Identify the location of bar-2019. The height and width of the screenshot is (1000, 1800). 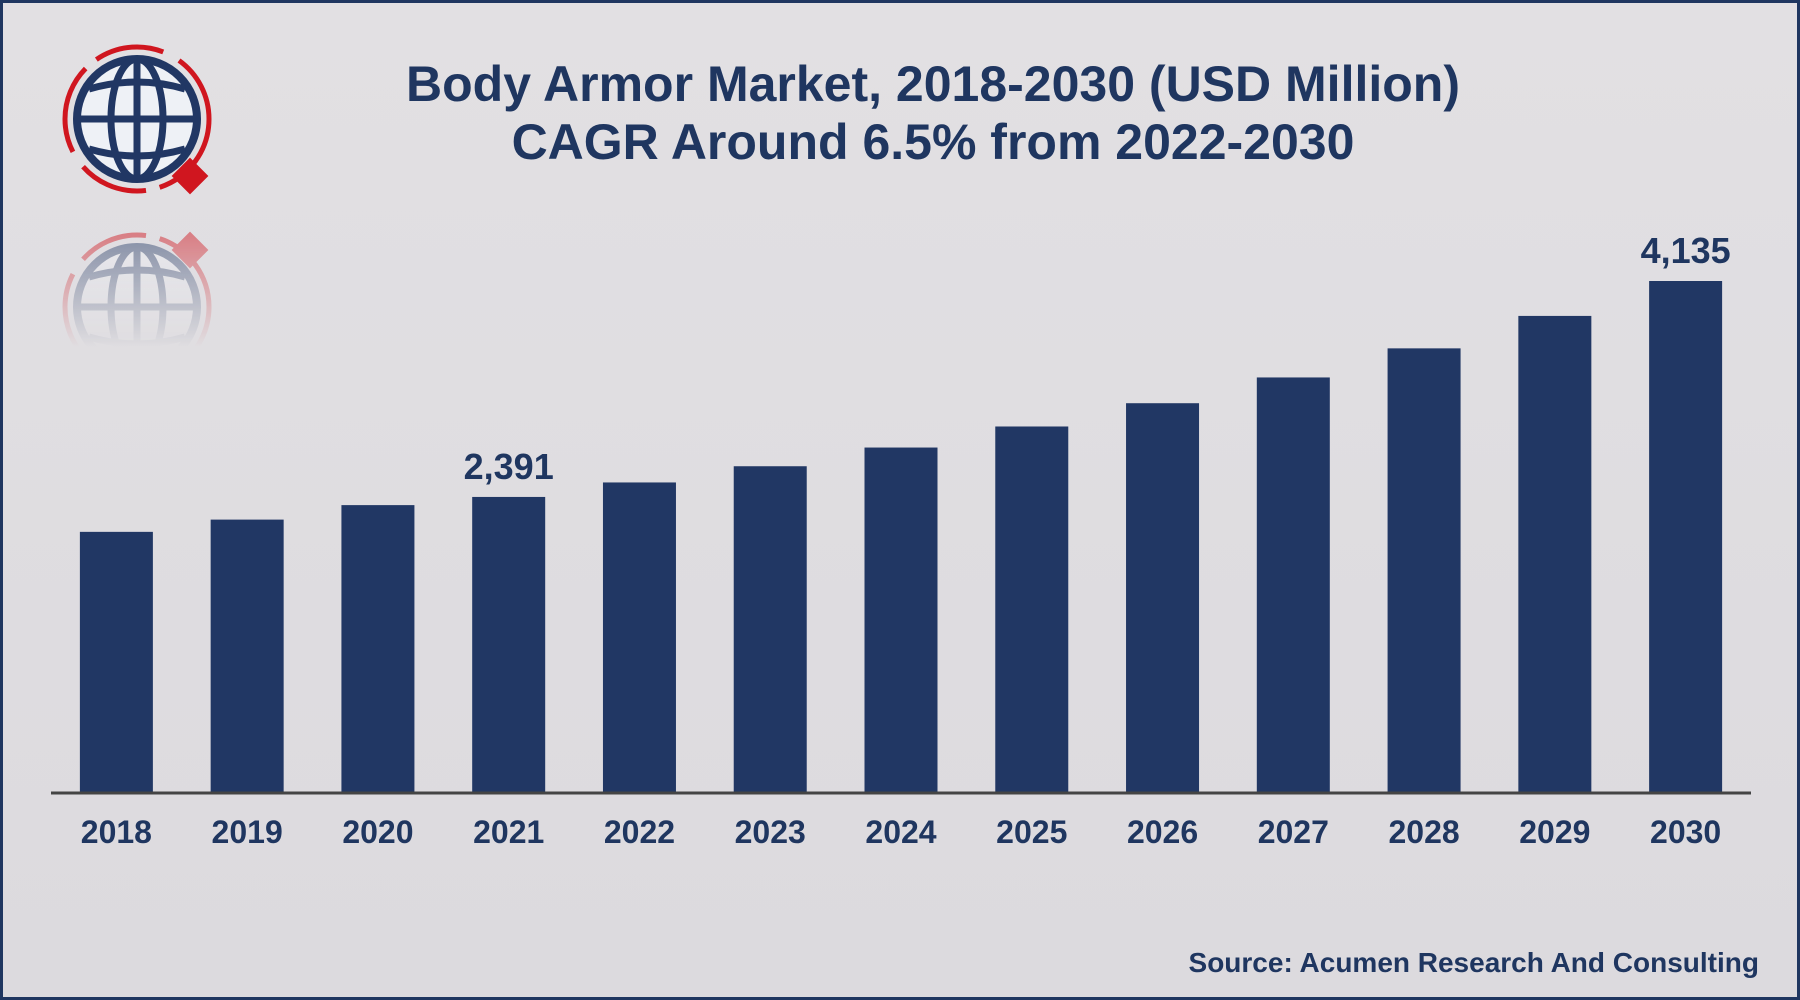
(247, 656).